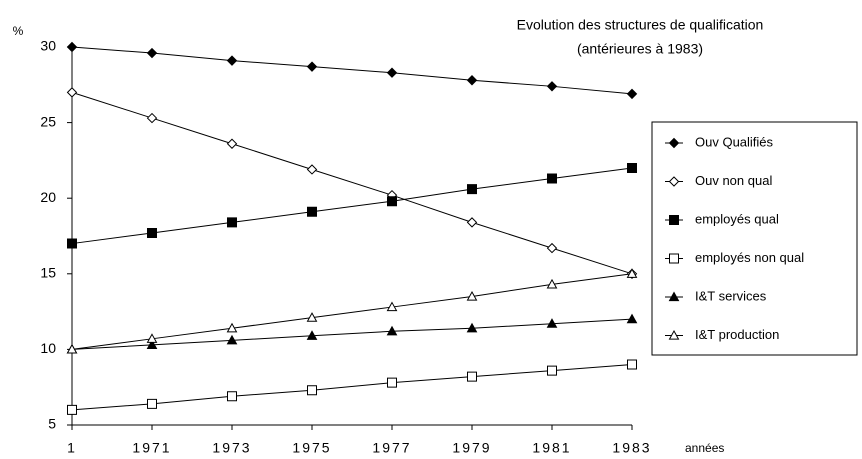 Image resolution: width=862 pixels, height=459 pixels. What do you see at coordinates (733, 180) in the screenshot?
I see `legend-label: Ouv non qual` at bounding box center [733, 180].